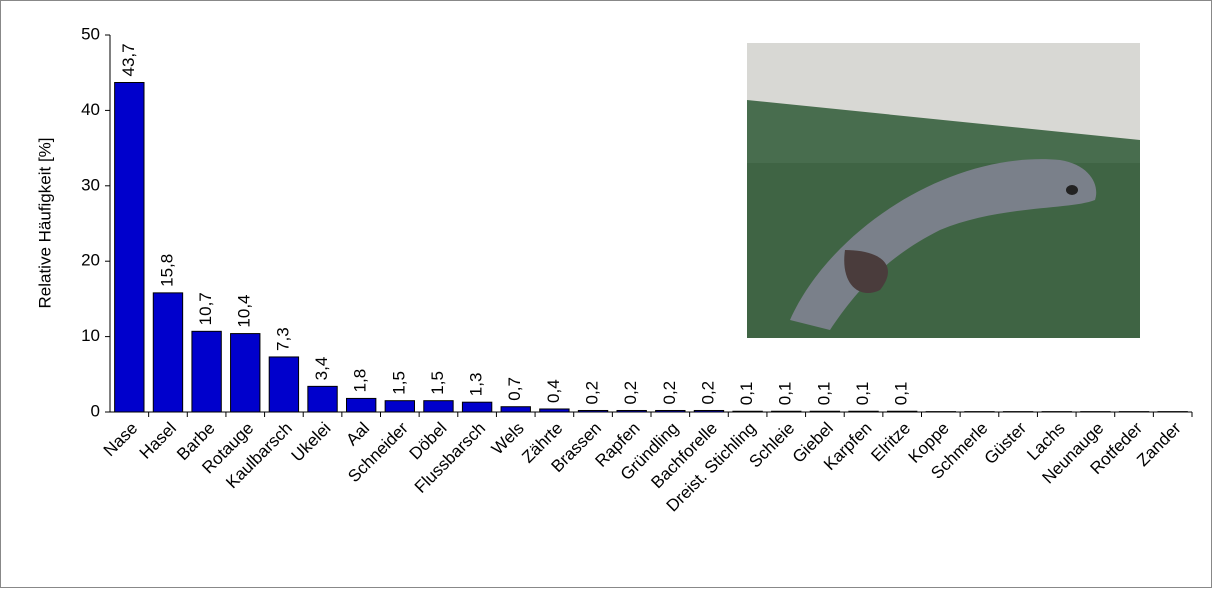 The width and height of the screenshot is (1212, 593). Describe the element at coordinates (90, 109) in the screenshot. I see `y-tick-label: 40` at that location.